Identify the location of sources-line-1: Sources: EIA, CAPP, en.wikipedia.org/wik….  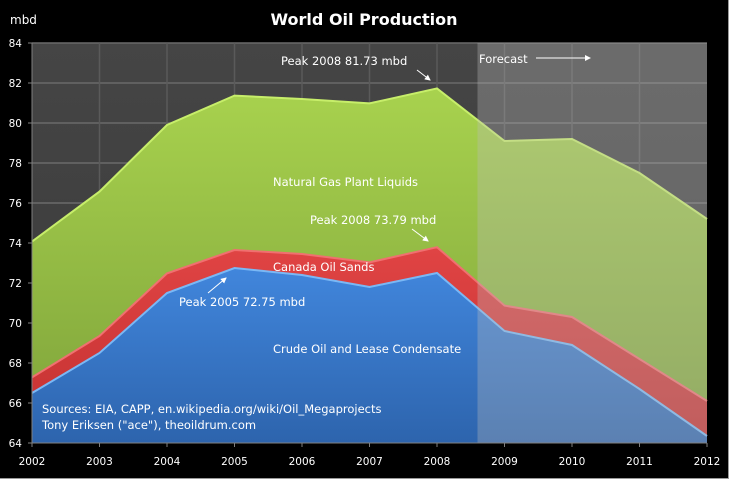
(212, 409).